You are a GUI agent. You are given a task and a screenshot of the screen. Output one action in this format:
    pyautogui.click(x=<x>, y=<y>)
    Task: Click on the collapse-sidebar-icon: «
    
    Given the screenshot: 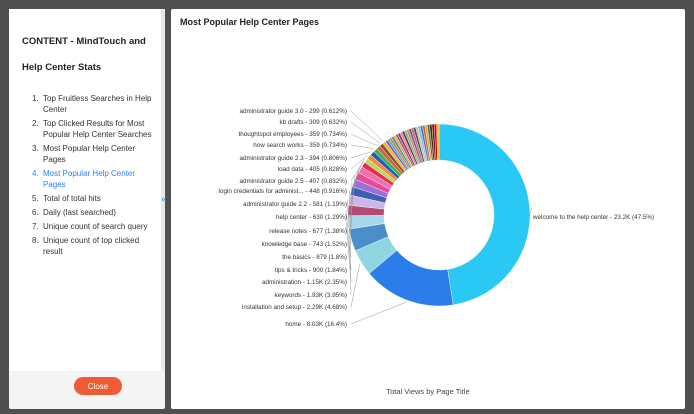 What is the action you would take?
    pyautogui.click(x=164, y=199)
    